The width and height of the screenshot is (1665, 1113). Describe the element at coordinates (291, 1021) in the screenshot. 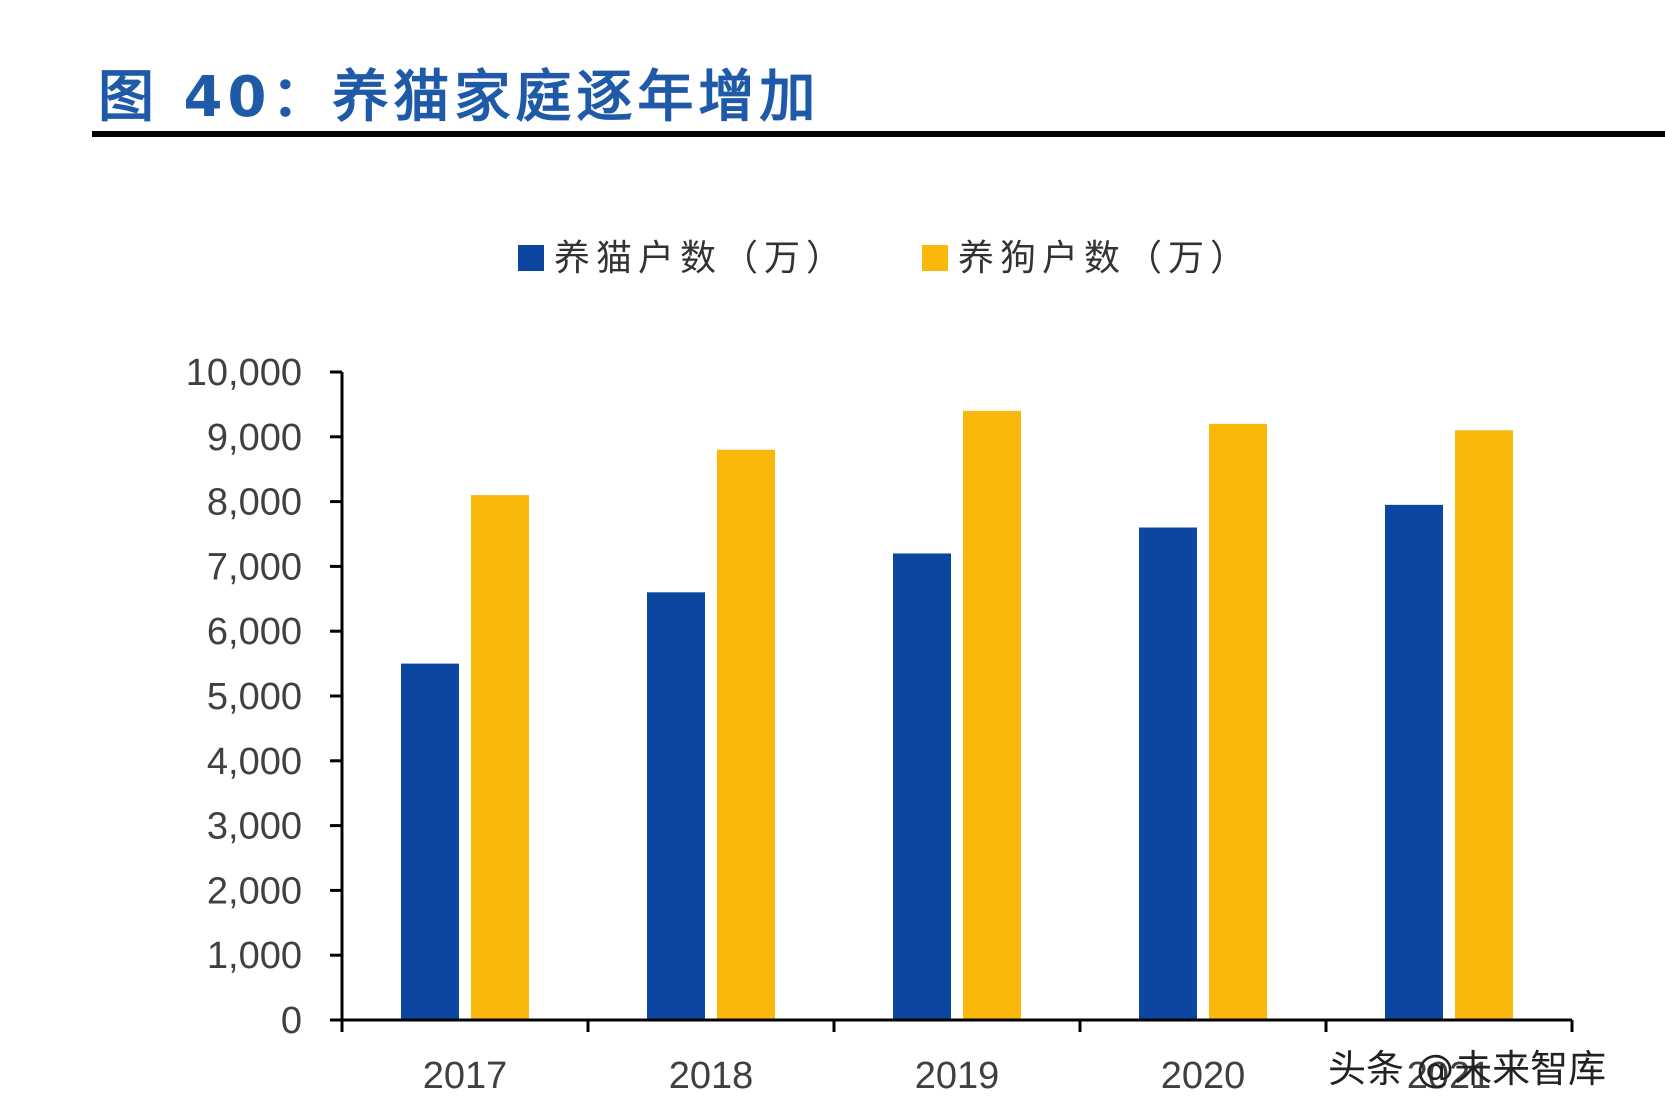

I see `y-tick-label: 0` at that location.